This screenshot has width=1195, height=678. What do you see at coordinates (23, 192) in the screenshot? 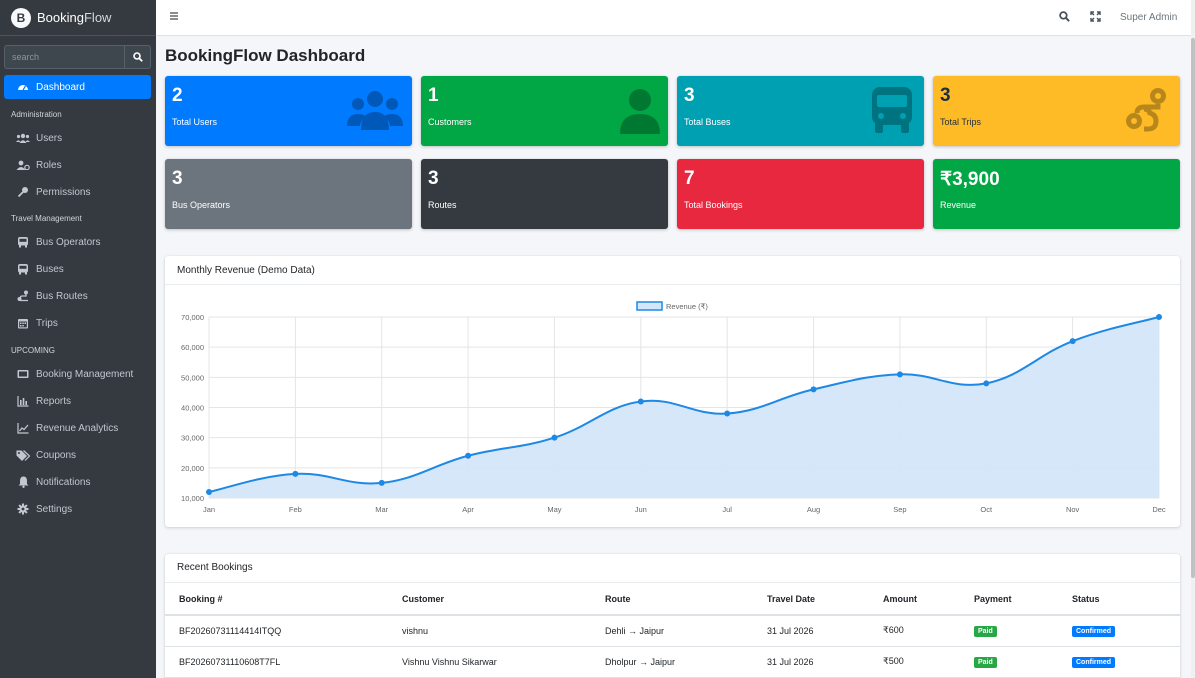
I see `key-icon` at bounding box center [23, 192].